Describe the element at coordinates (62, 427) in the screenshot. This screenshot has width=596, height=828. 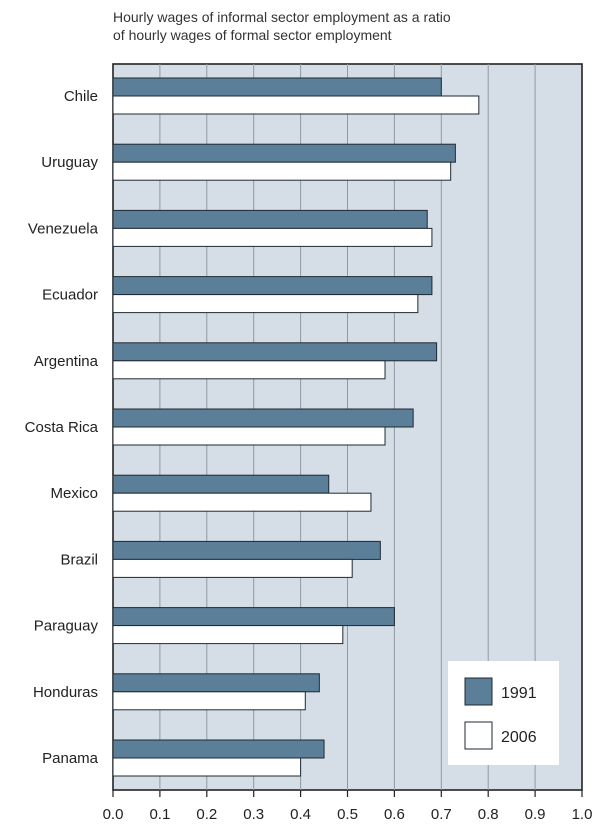
I see `category-label: Costa Rica` at that location.